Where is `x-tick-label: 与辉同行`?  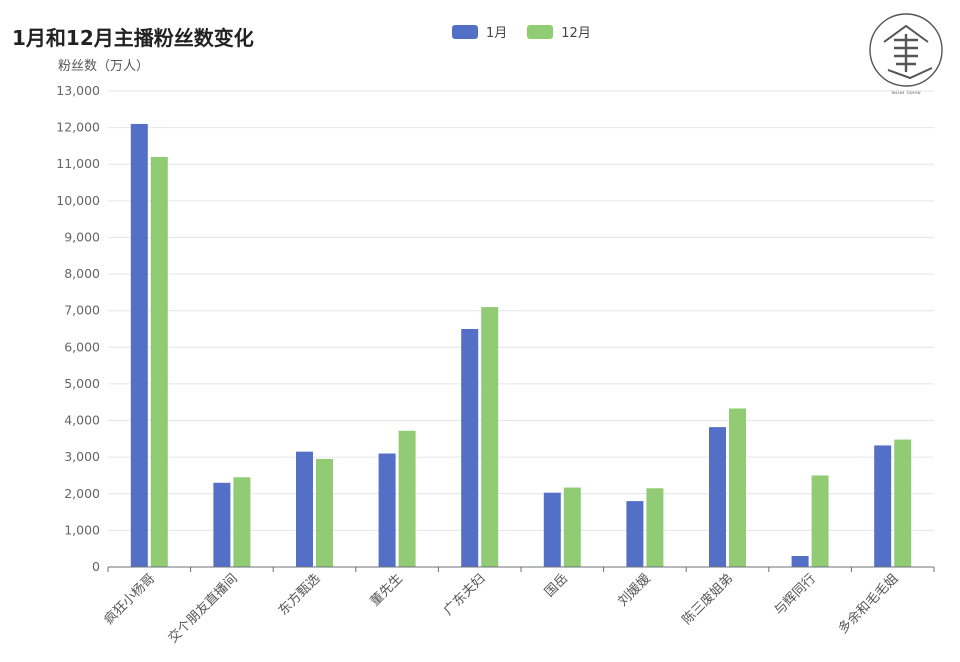
x-tick-label: 与辉同行 is located at coordinates (795, 594).